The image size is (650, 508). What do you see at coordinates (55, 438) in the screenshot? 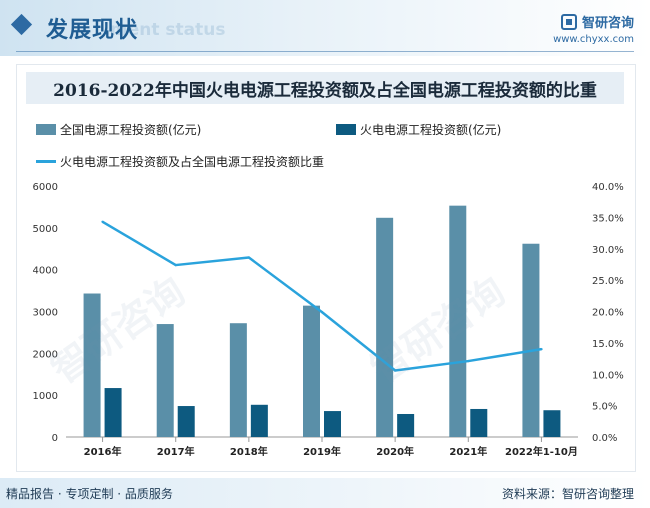
I see `y-left-tick-label: 0` at bounding box center [55, 438].